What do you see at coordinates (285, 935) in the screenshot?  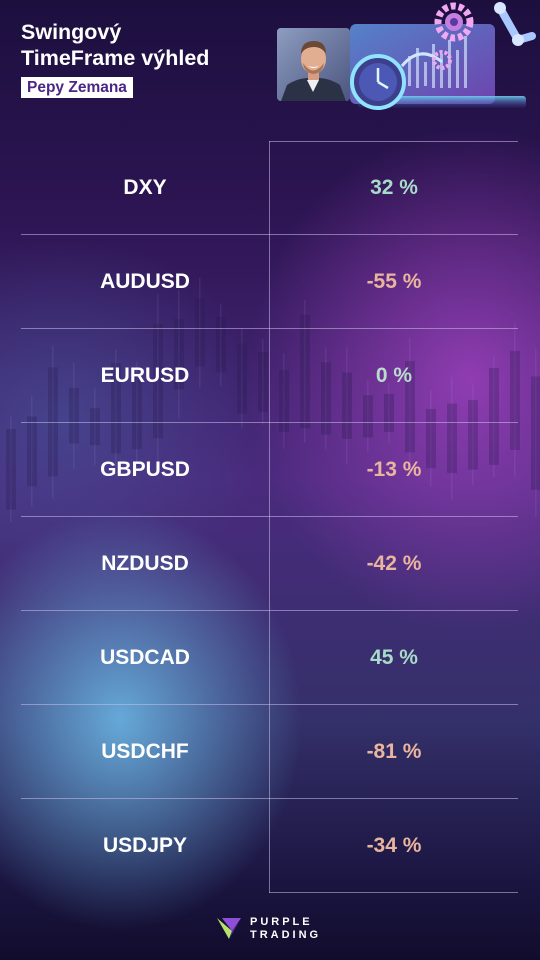 I see `brand-name-line-2: TRADING` at bounding box center [285, 935].